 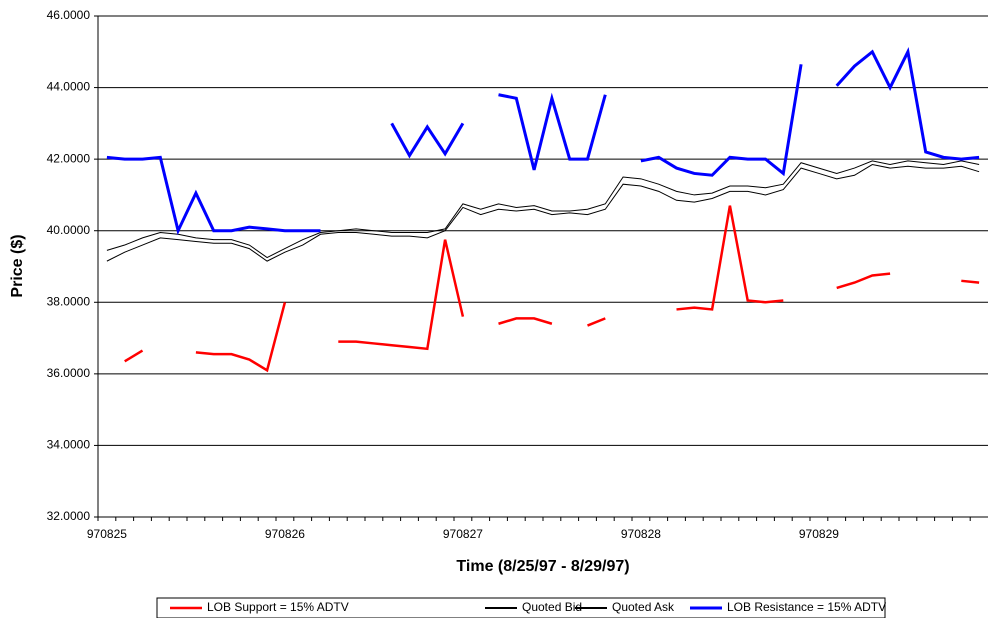 What do you see at coordinates (552, 607) in the screenshot?
I see `legend-label: Quoted Bid` at bounding box center [552, 607].